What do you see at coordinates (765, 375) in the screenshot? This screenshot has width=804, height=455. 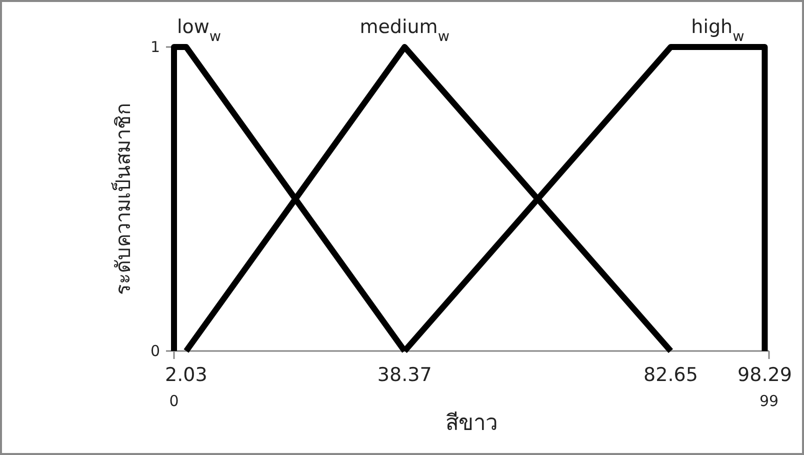 I see `annotation: 98.29` at bounding box center [765, 375].